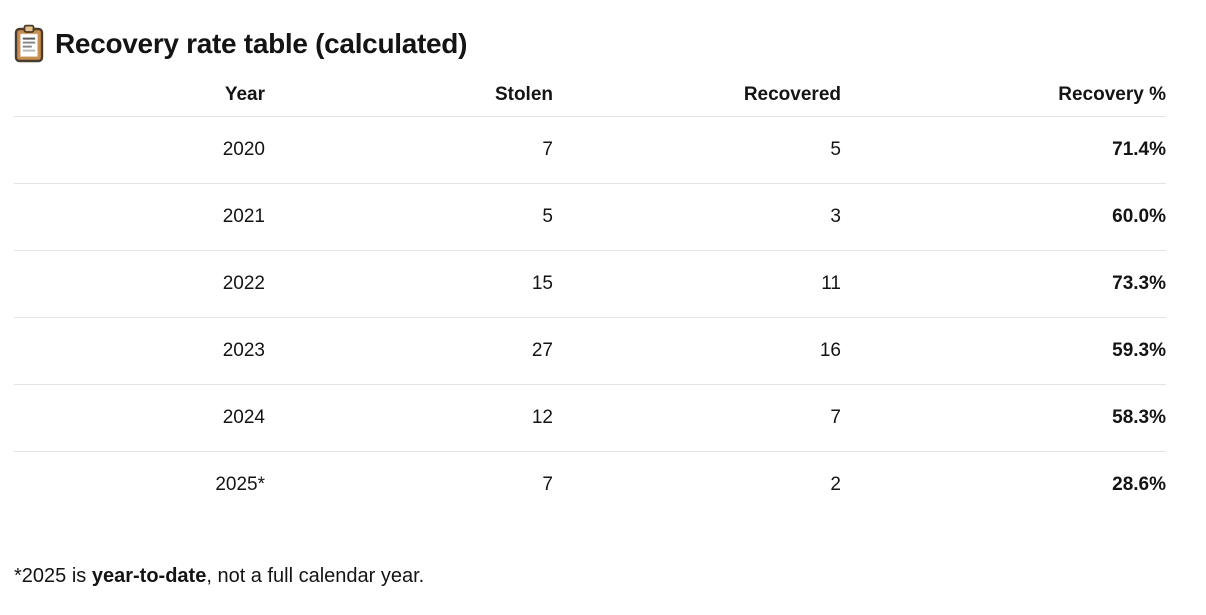  What do you see at coordinates (158, 351) in the screenshot?
I see `year-cell: 2023` at bounding box center [158, 351].